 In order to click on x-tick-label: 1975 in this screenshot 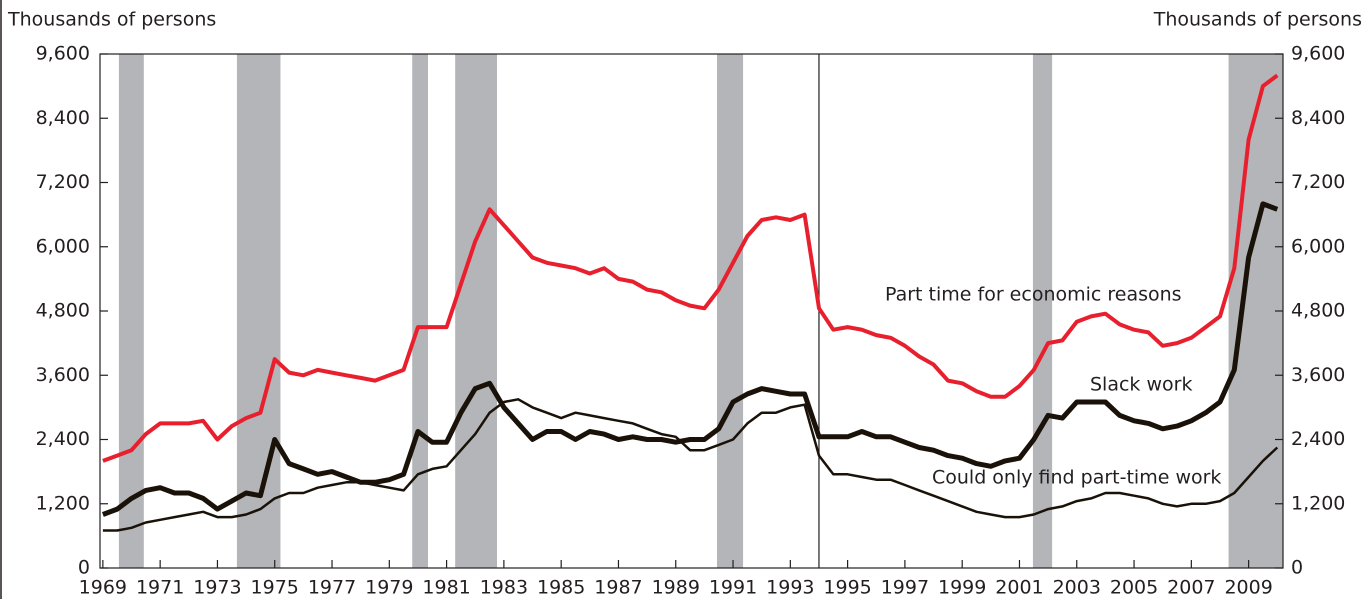, I will do `click(275, 588)`.